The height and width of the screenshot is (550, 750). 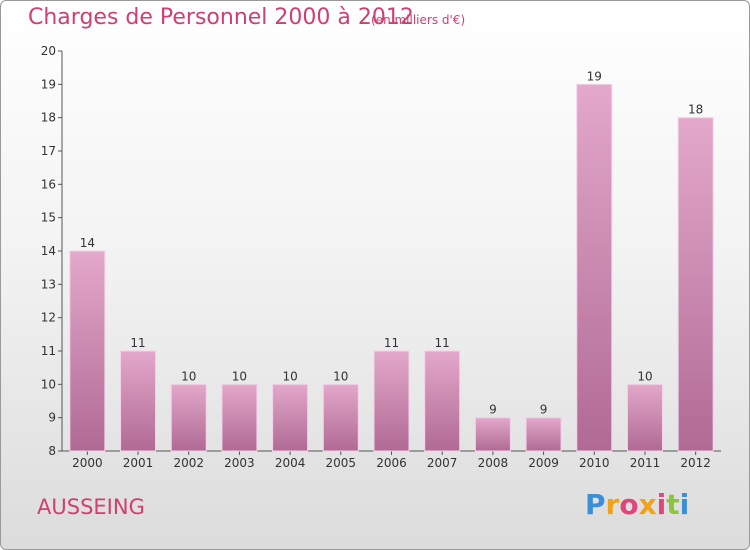 What do you see at coordinates (673, 504) in the screenshot?
I see `logo-letter: t` at bounding box center [673, 504].